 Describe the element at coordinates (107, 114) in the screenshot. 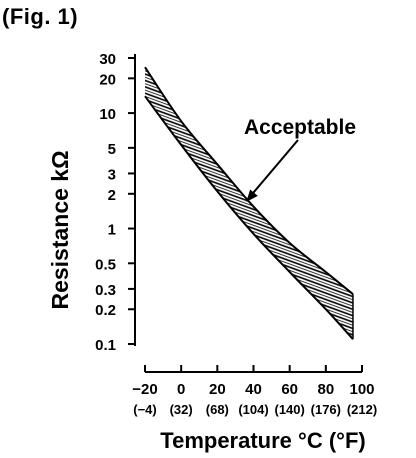

I see `y-tick-label-8: 10` at that location.